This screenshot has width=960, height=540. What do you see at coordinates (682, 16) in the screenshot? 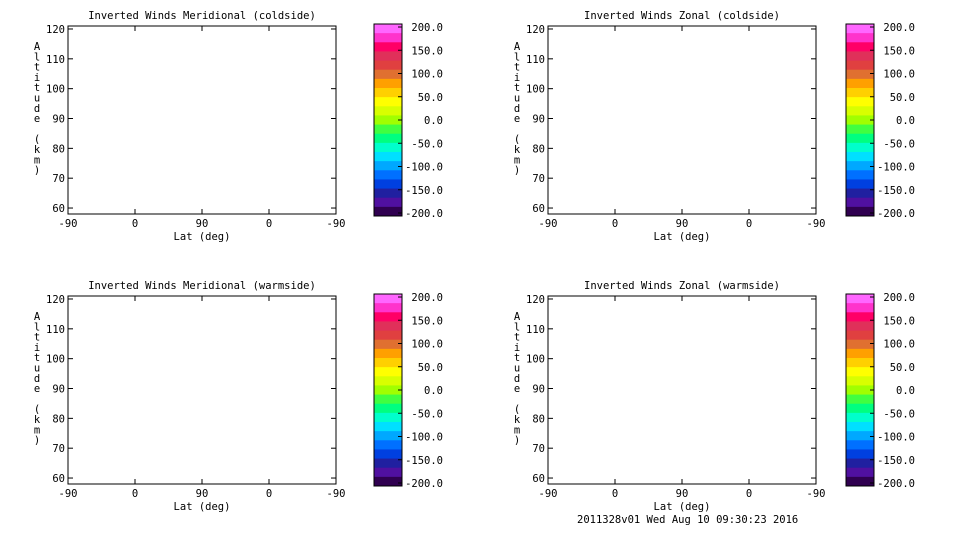
I see `chart-title: Inverted Winds Zonal (coldside)` at bounding box center [682, 16].